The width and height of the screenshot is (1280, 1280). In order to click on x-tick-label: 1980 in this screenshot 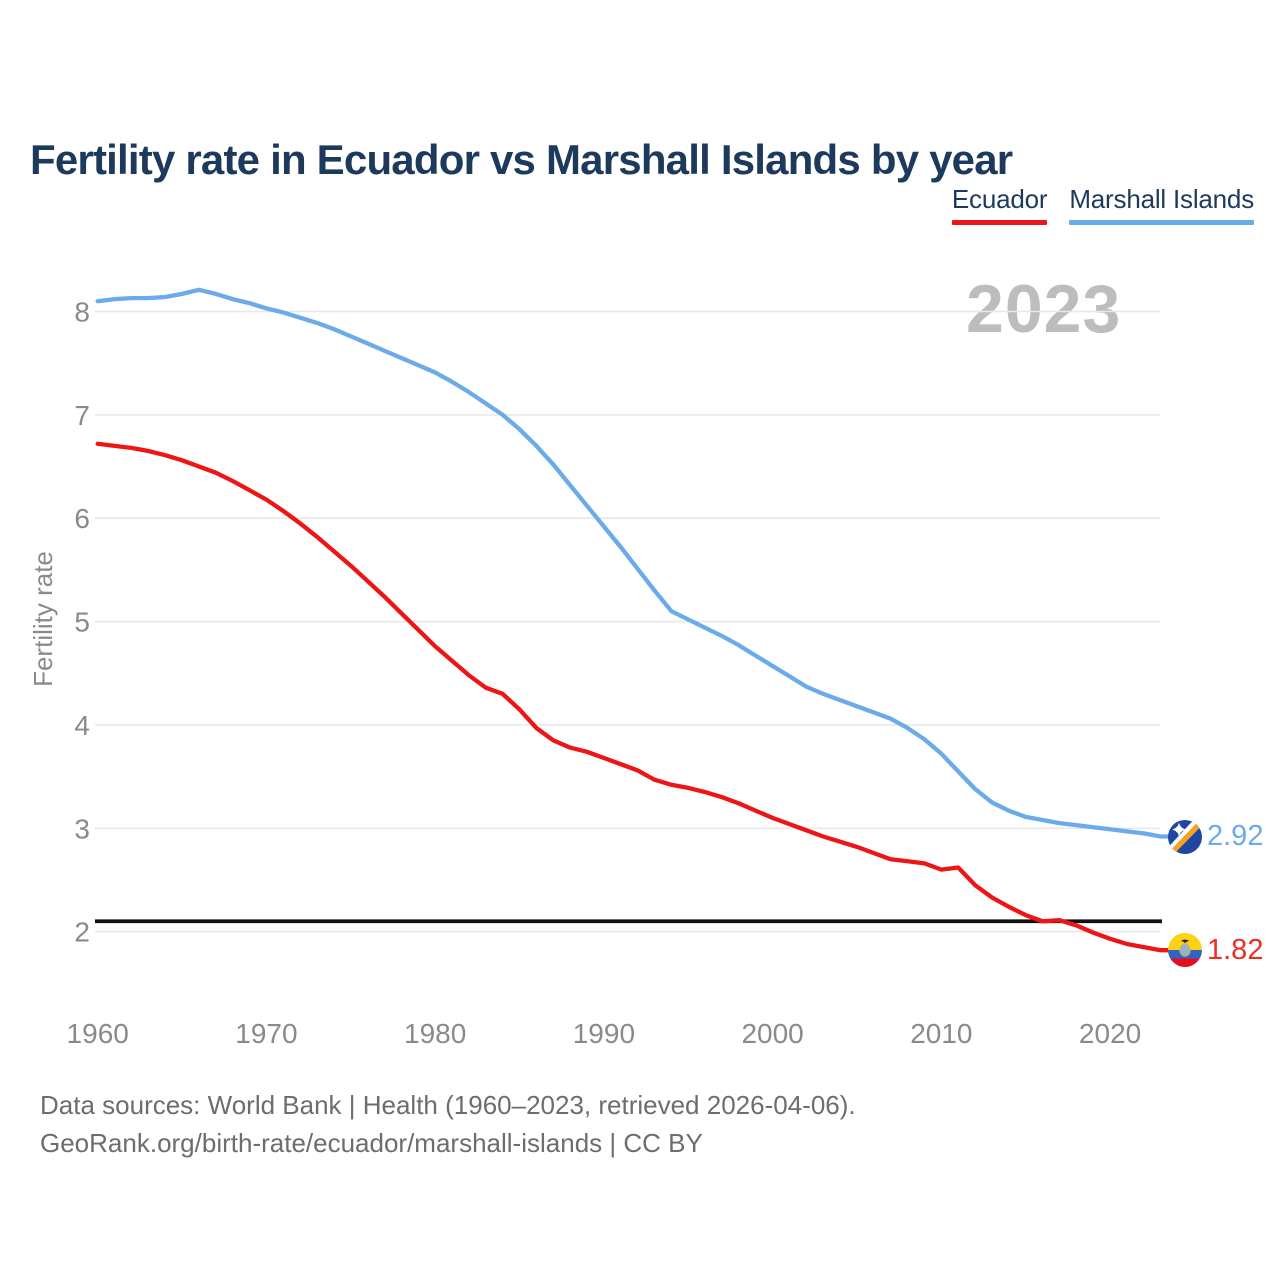, I will do `click(435, 1033)`.